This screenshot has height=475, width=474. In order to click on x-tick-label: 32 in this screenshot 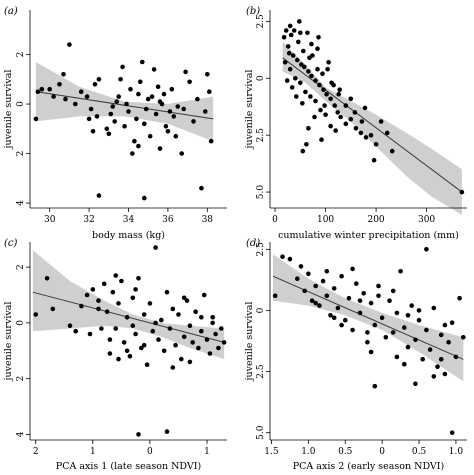, I will do `click(88, 220)`.